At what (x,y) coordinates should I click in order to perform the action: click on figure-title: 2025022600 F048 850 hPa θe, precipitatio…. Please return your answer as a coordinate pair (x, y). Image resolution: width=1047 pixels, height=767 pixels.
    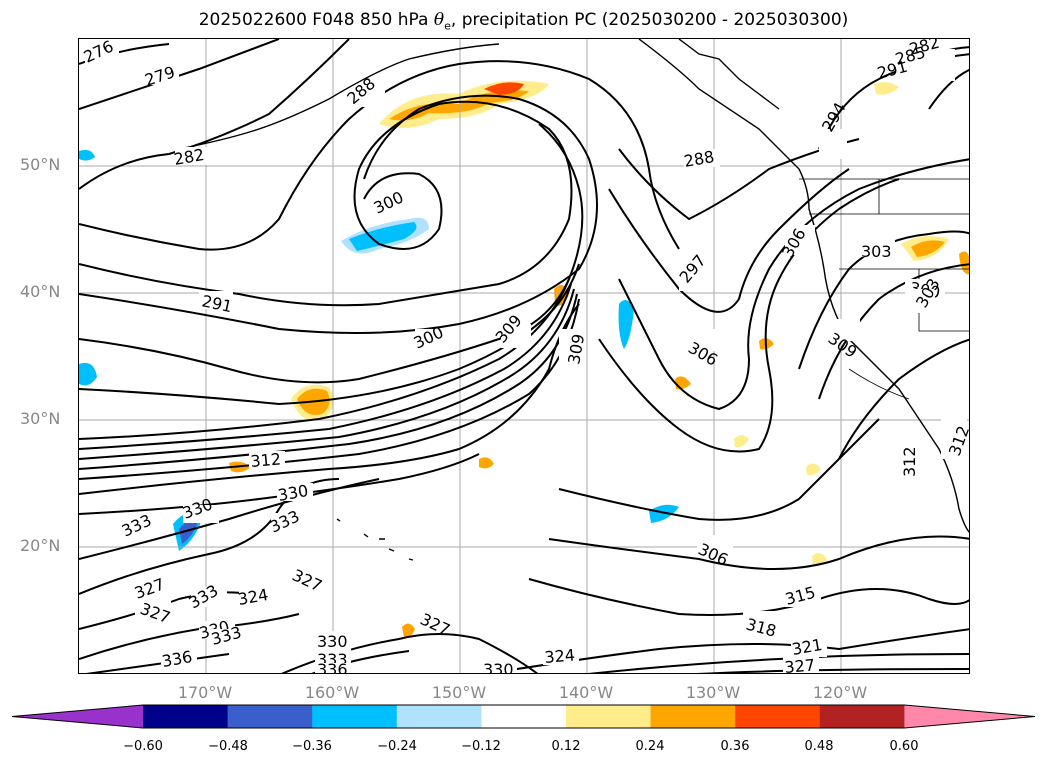
    Looking at the image, I should click on (523, 21).